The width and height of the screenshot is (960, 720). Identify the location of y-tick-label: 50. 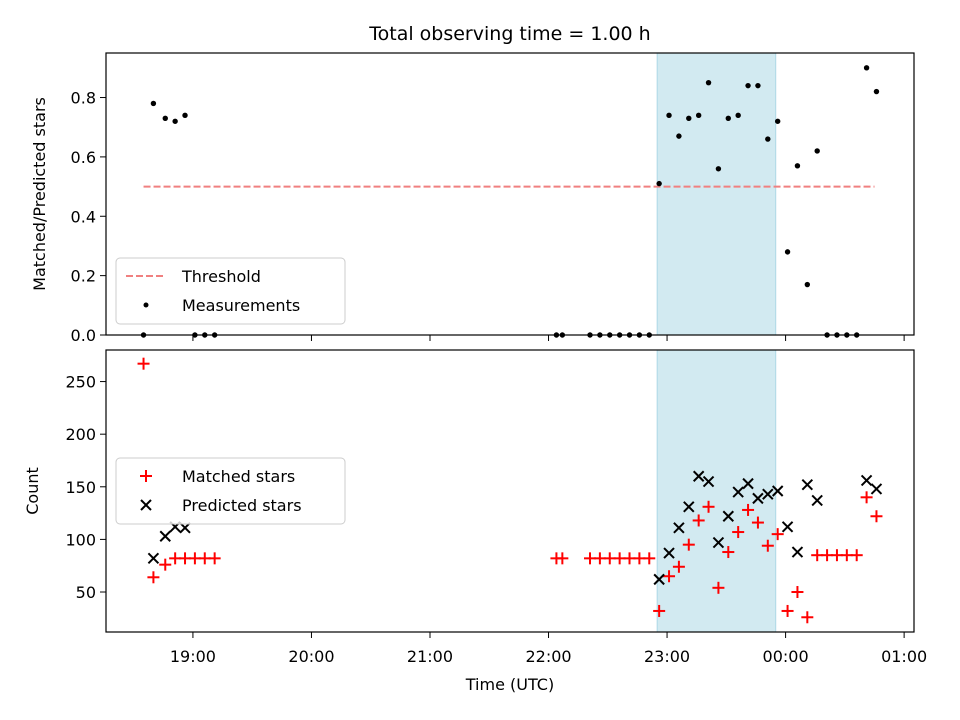
(86, 592).